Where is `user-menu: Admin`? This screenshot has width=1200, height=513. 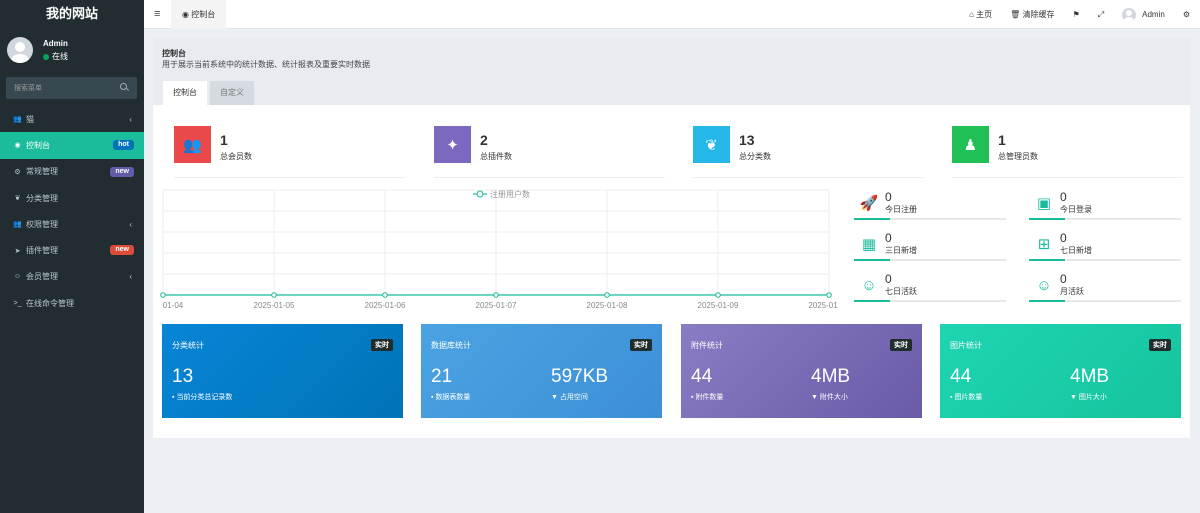
user-menu: Admin is located at coordinates (1143, 14).